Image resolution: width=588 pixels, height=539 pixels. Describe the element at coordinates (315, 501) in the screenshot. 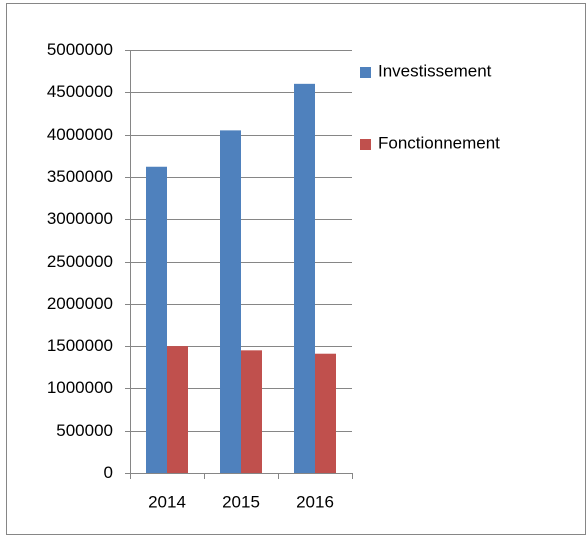

I see `x-tick-label: 2016` at that location.